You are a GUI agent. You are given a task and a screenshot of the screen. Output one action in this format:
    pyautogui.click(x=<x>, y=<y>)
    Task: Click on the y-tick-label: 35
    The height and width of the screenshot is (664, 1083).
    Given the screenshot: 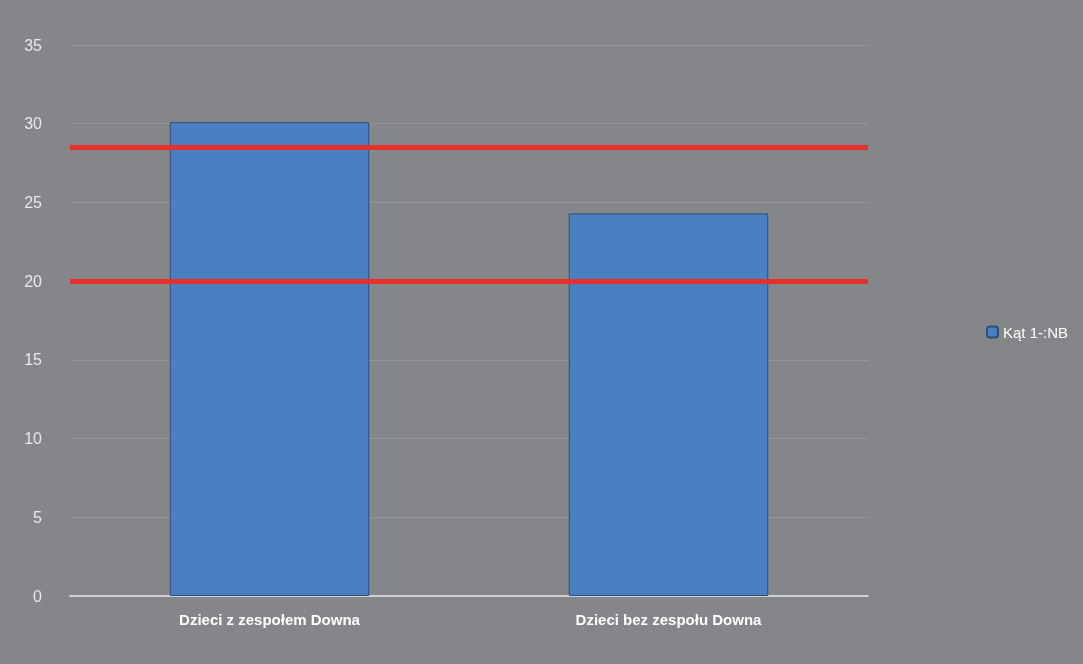 What is the action you would take?
    pyautogui.click(x=33, y=45)
    